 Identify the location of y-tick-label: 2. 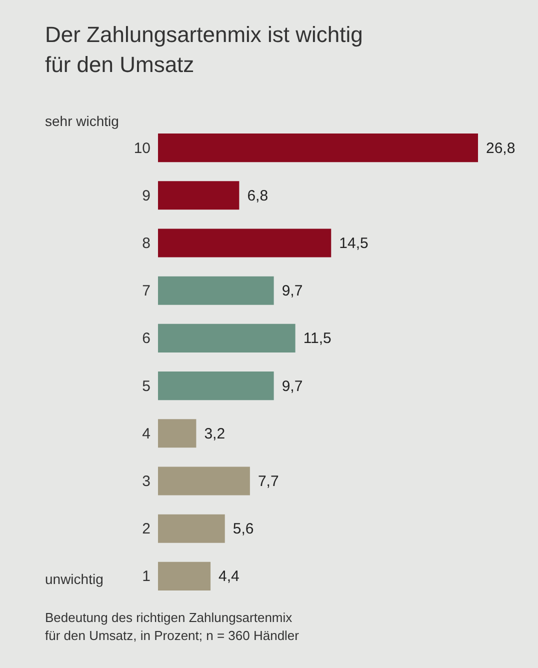
(146, 529).